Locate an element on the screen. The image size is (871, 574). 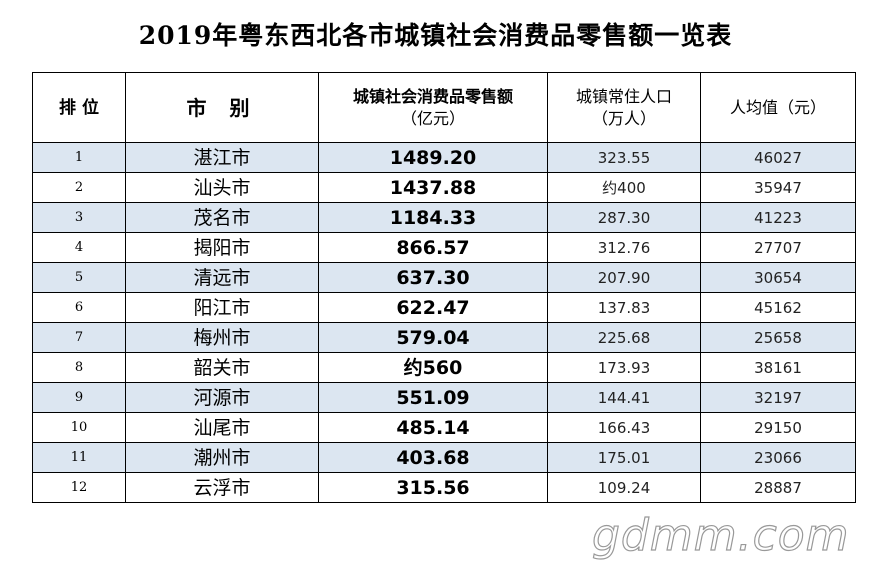
cell-pop: 287.30 is located at coordinates (624, 217).